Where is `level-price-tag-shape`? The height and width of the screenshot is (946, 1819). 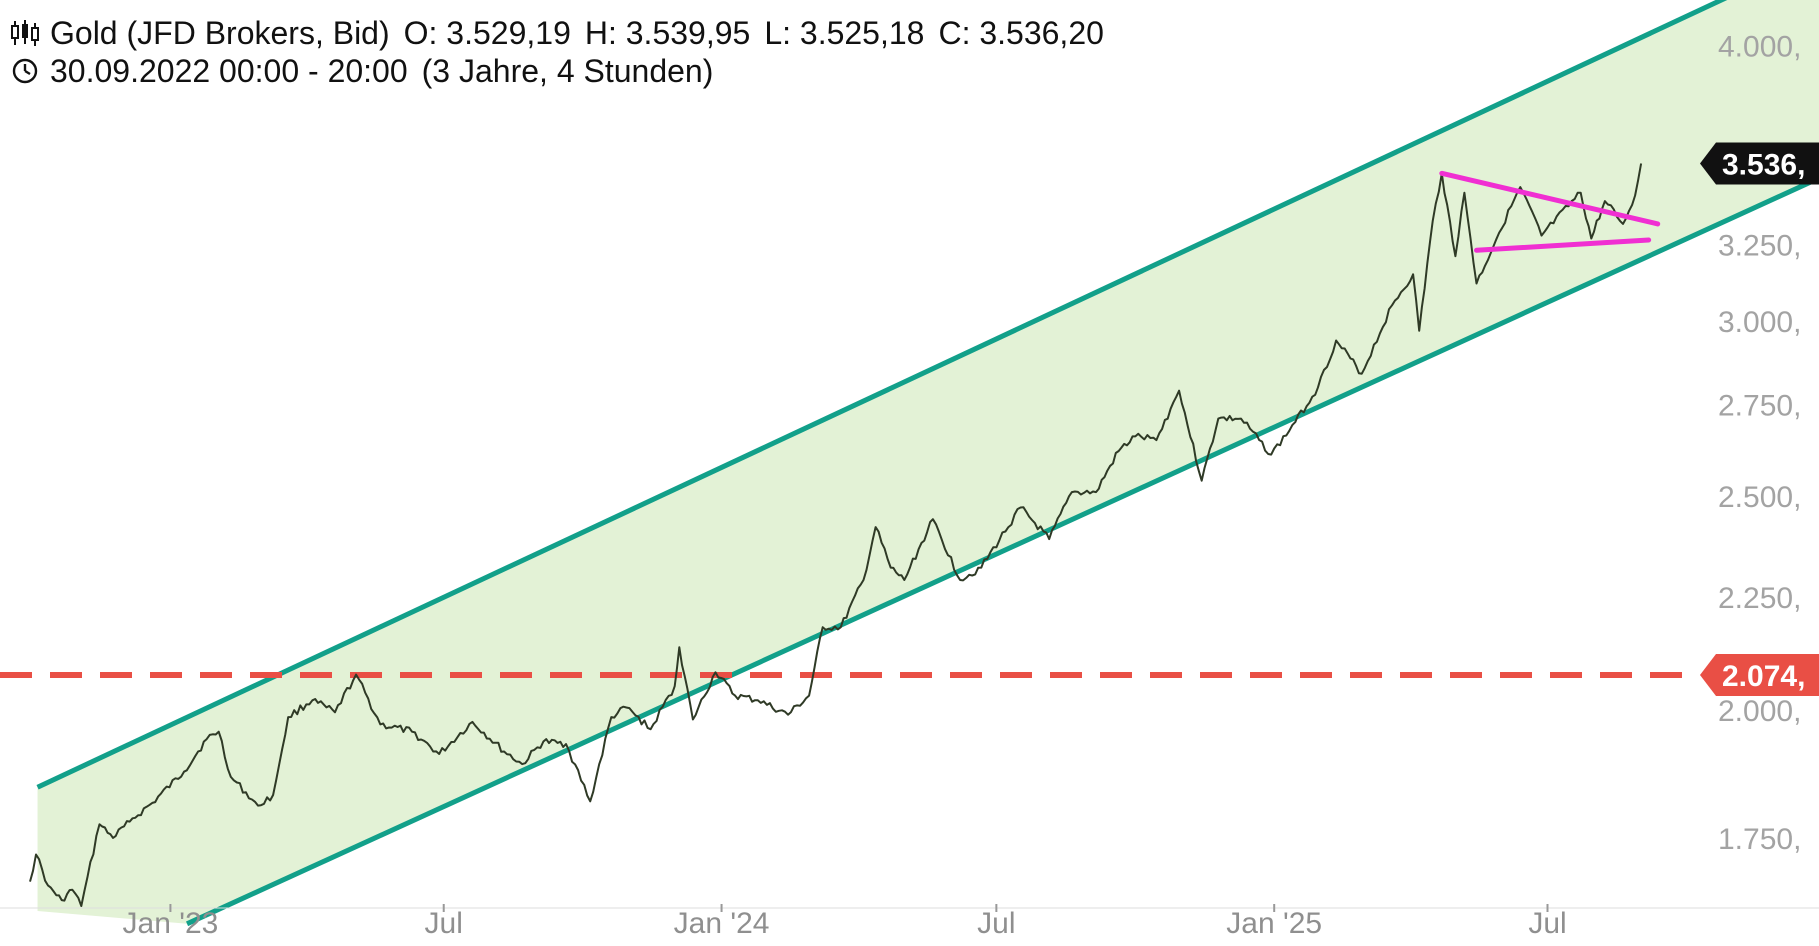 level-price-tag-shape is located at coordinates (1759, 675).